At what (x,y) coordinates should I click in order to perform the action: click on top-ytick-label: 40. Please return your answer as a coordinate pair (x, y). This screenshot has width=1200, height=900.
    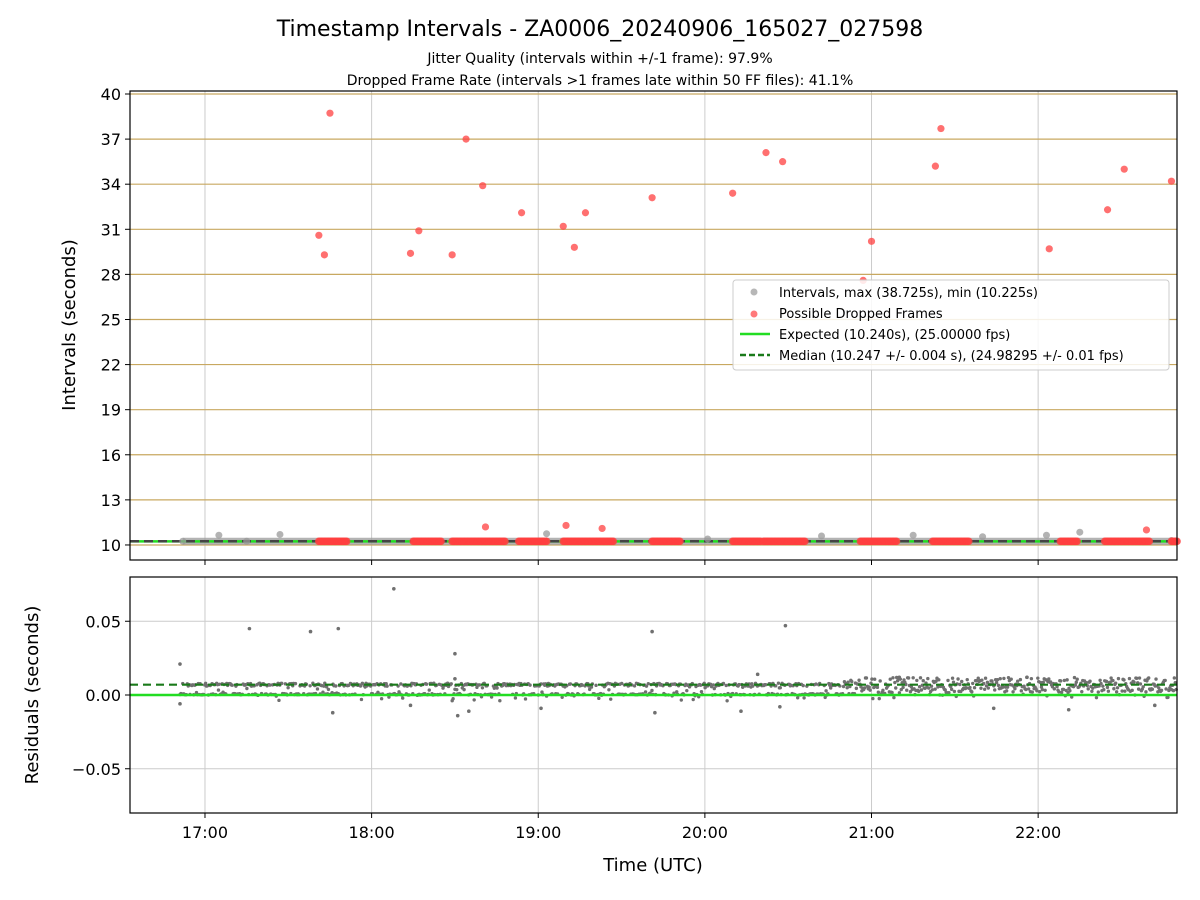
    Looking at the image, I should click on (111, 94).